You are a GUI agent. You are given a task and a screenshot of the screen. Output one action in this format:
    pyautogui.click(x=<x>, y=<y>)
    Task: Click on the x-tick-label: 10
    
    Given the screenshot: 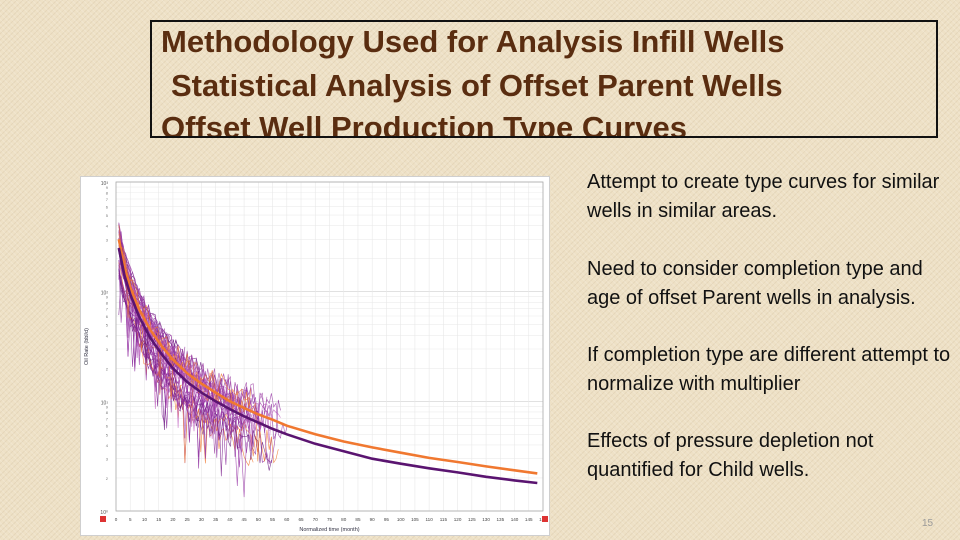 What is the action you would take?
    pyautogui.click(x=145, y=519)
    